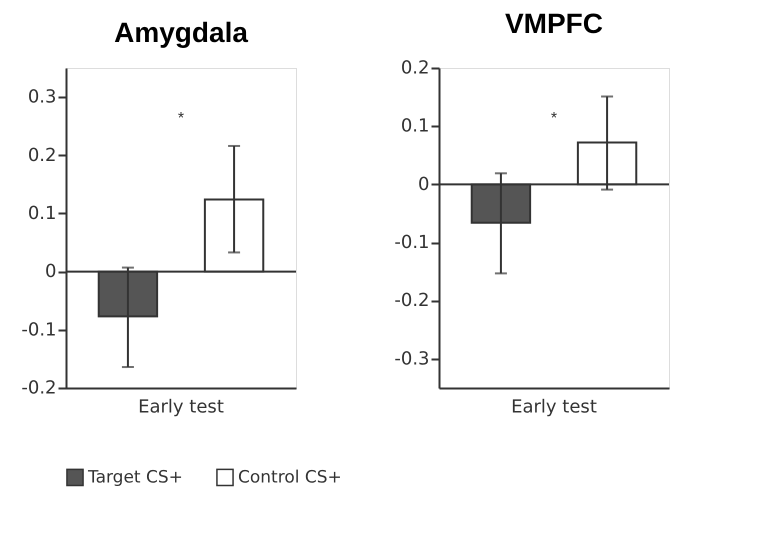 The width and height of the screenshot is (765, 534). I want to click on legend-label: Target CS+, so click(135, 477).